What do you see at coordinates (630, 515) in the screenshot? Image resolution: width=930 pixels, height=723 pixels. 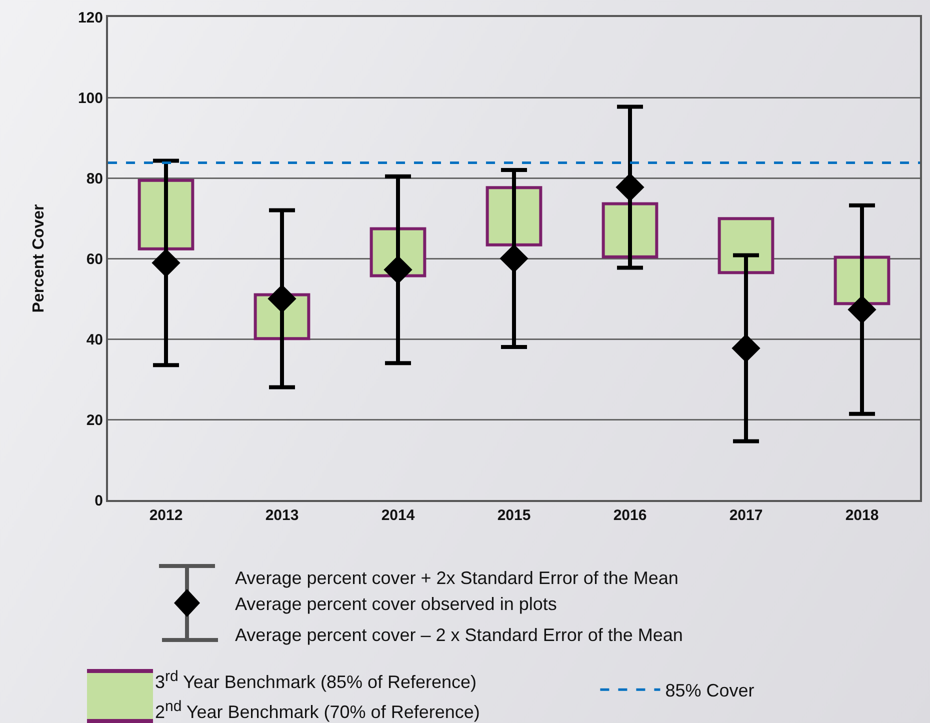 I see `x-tick-label: 2016` at bounding box center [630, 515].